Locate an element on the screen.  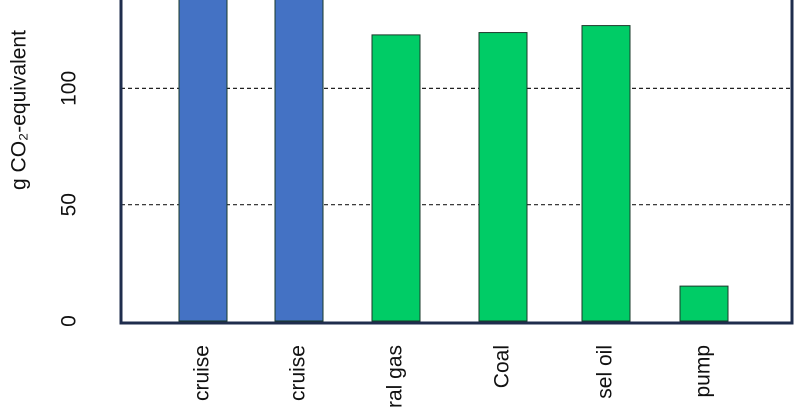
y-tick-label: 0 is located at coordinates (69, 321).